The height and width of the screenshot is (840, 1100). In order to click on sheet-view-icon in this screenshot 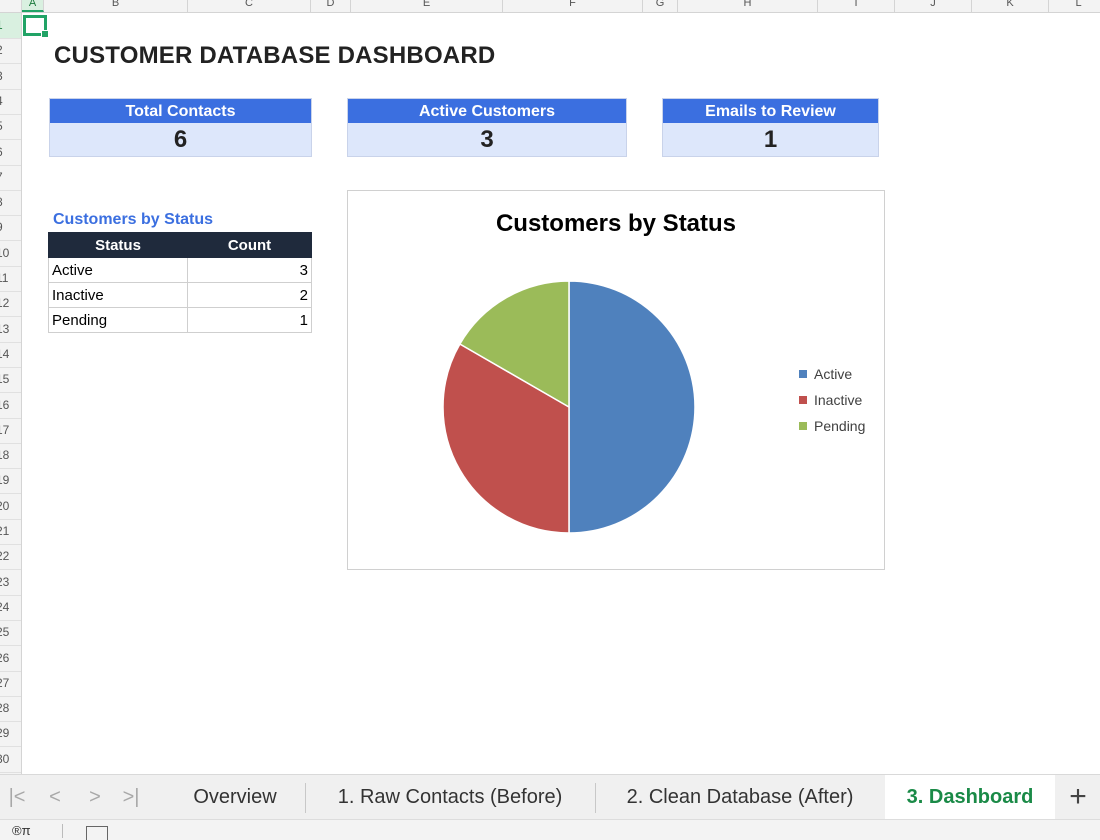, I will do `click(97, 833)`.